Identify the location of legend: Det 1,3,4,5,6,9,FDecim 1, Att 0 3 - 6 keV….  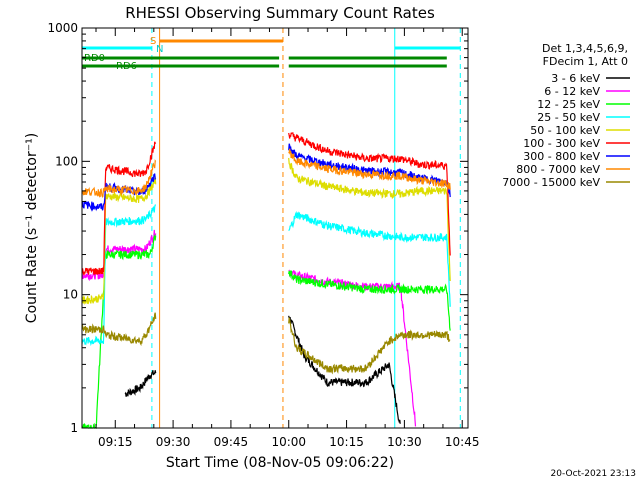
(566, 115).